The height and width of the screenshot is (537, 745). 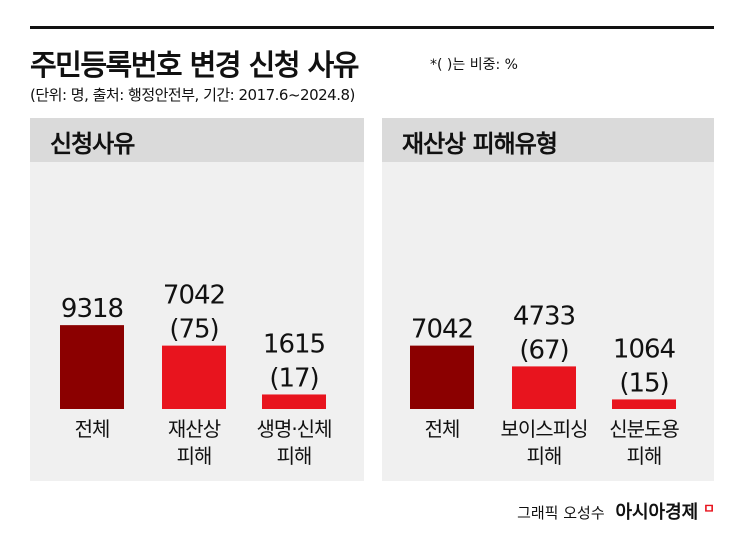 I want to click on credit: 그래픽 오성수 아시아경제 ㅁ, so click(x=616, y=511).